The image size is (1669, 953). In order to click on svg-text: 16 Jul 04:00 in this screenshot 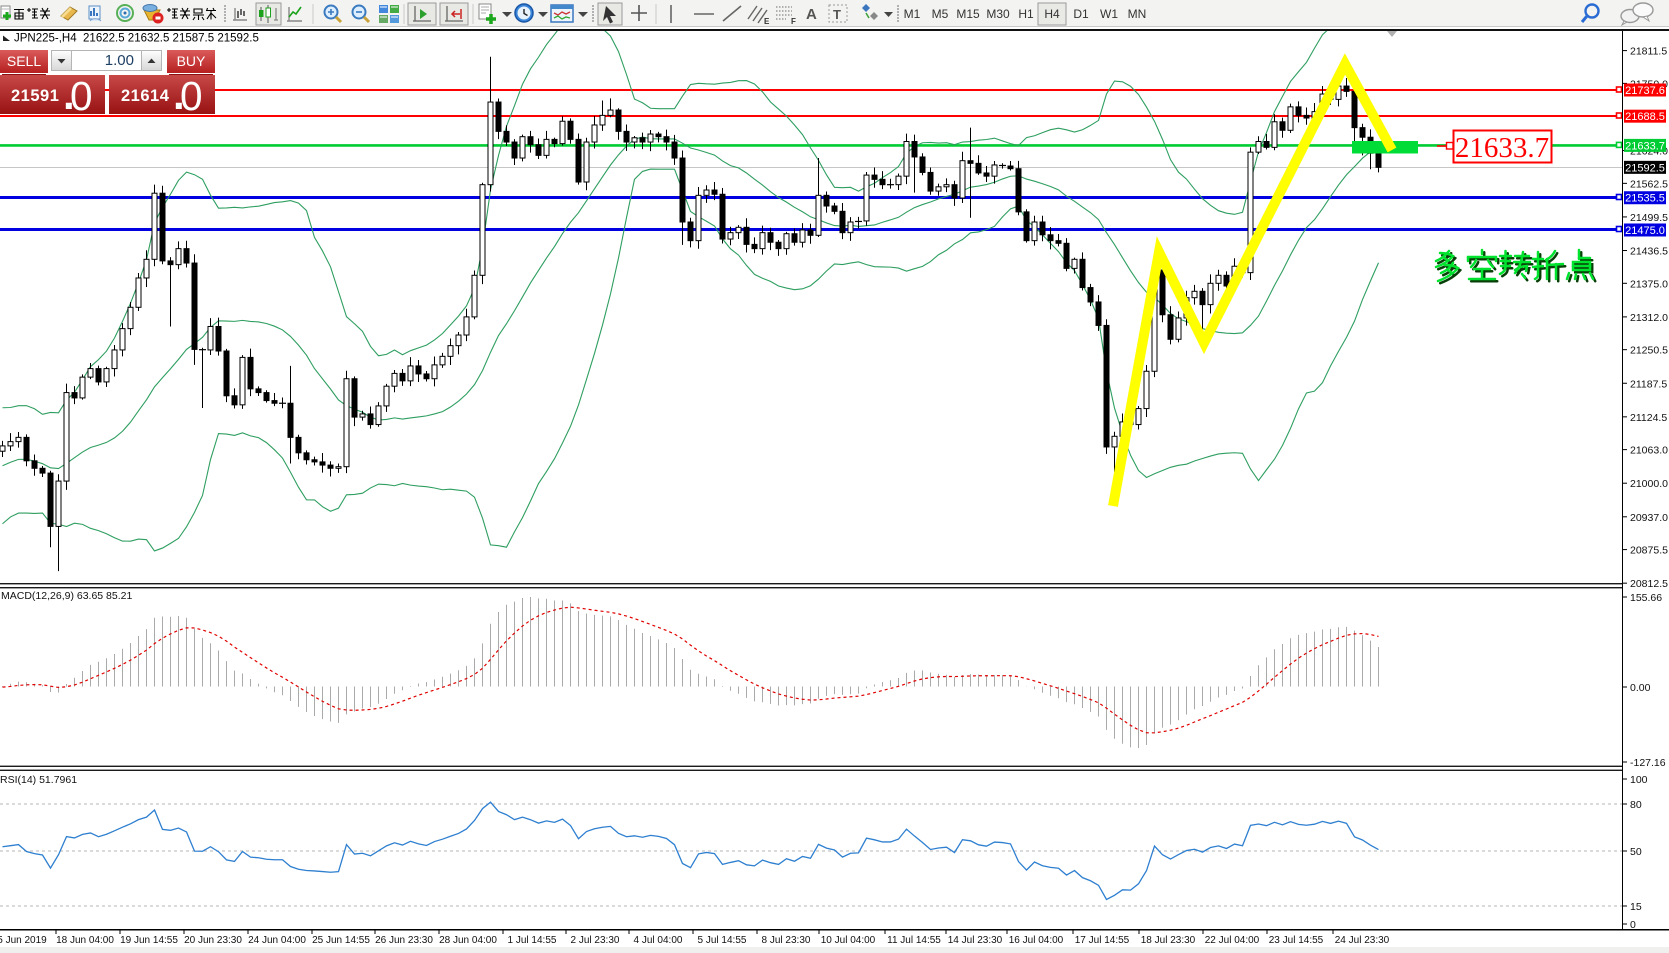, I will do `click(1036, 940)`.